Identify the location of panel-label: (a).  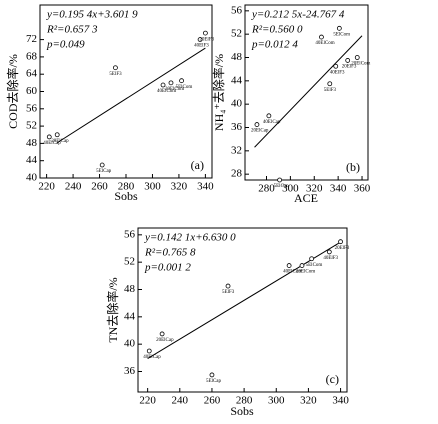
(197, 165).